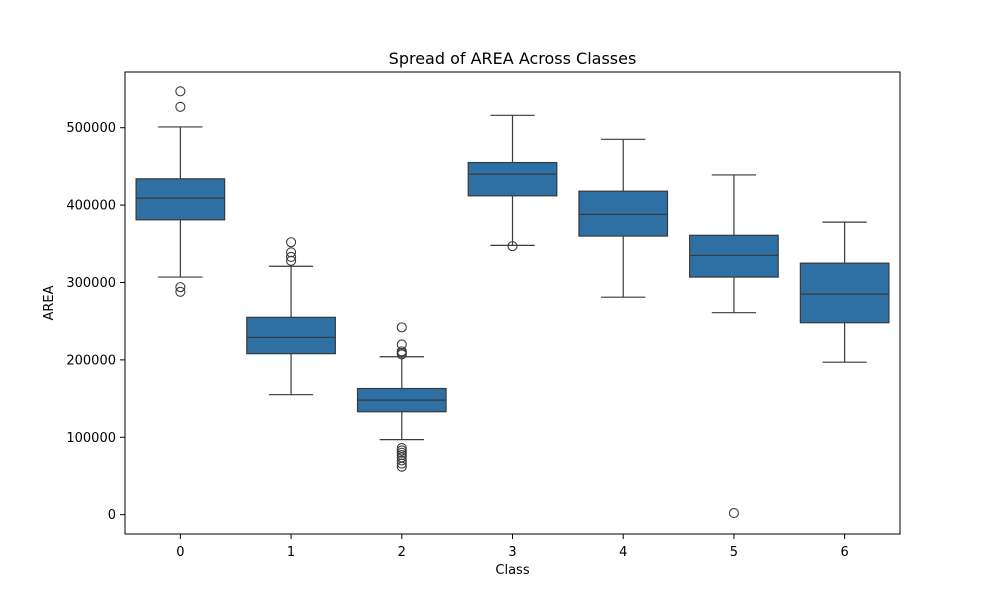 This screenshot has height=600, width=1000. Describe the element at coordinates (91, 283) in the screenshot. I see `y-tick-label: 300000` at that location.